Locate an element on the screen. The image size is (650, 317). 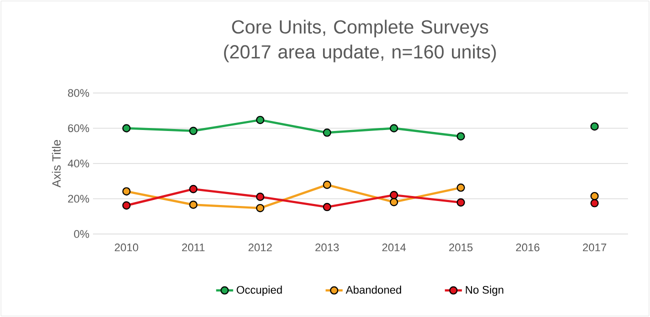
legend-label: No Sign is located at coordinates (485, 291).